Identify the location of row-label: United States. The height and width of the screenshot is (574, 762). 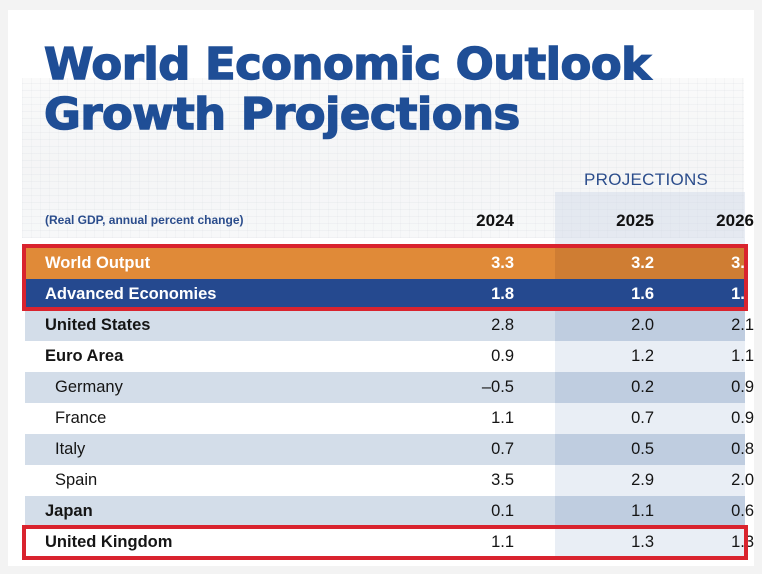
(98, 325).